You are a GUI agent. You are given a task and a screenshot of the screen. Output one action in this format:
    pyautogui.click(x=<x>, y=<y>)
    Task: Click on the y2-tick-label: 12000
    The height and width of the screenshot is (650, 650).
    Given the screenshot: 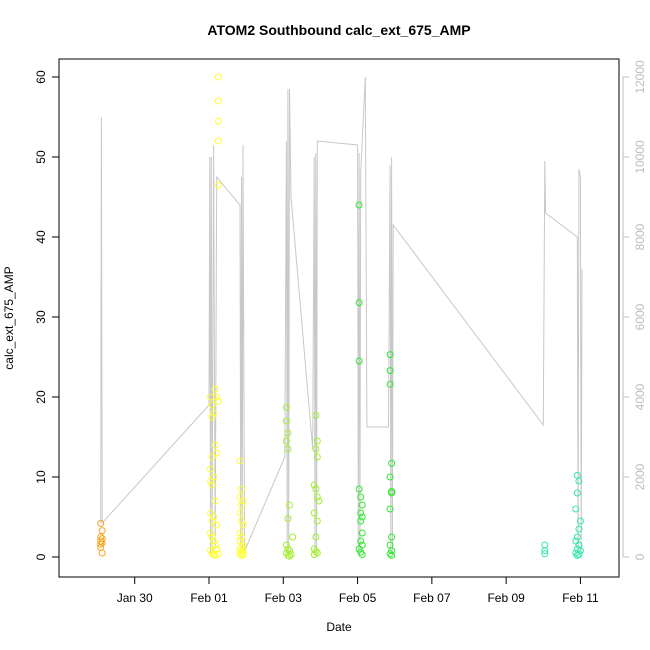 What is the action you would take?
    pyautogui.click(x=640, y=77)
    